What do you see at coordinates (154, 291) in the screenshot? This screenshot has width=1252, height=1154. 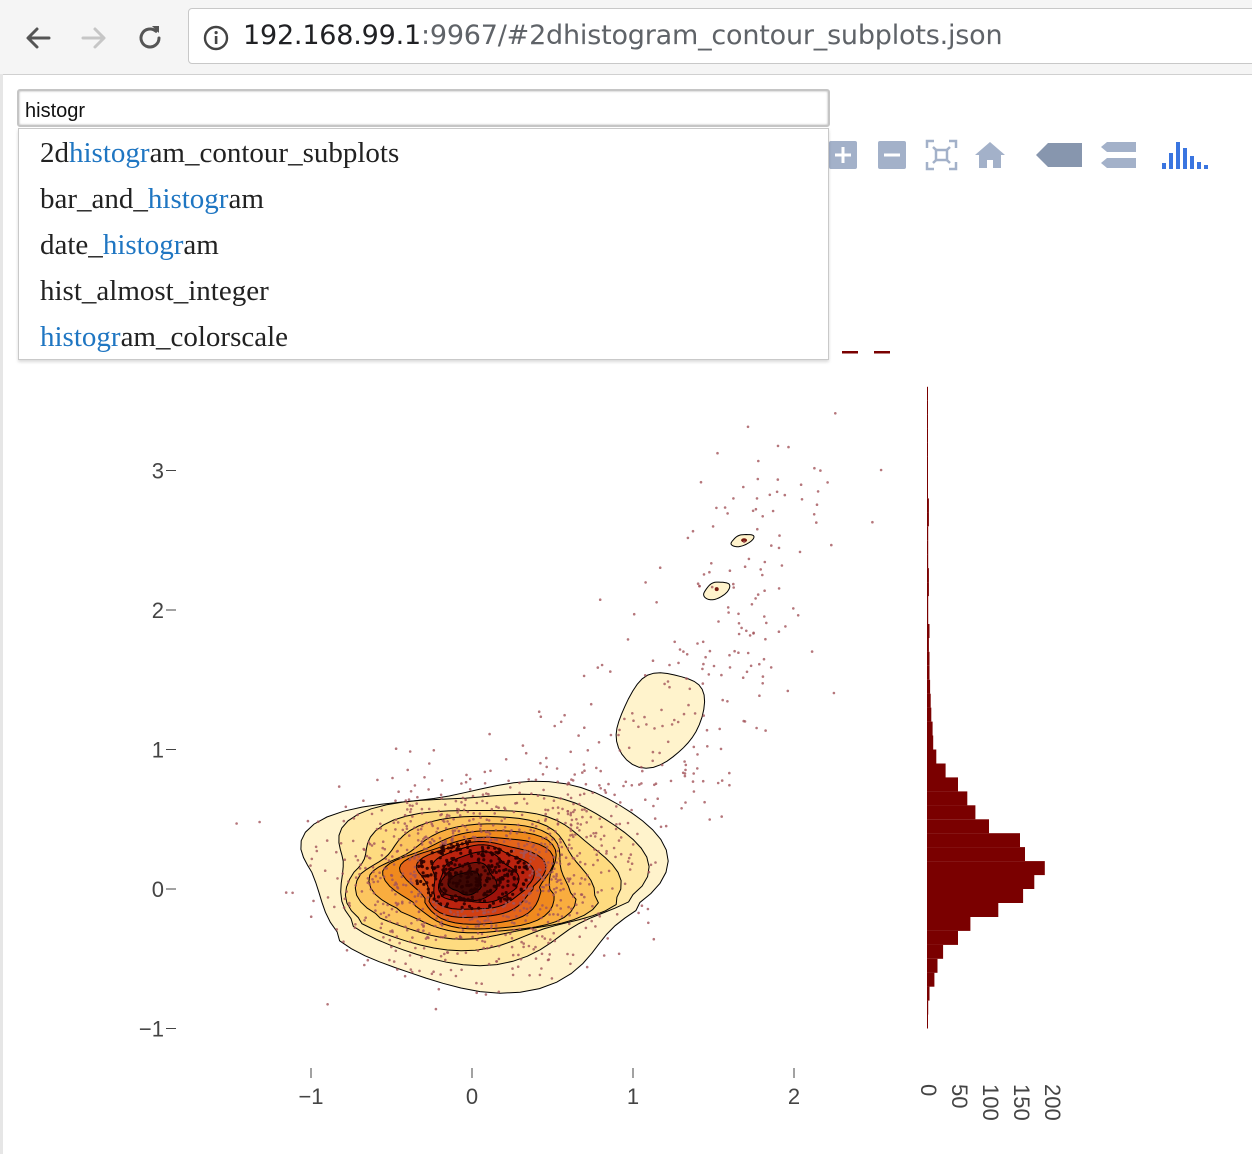 I see `autocomplete-item: hist_almost_integer` at bounding box center [154, 291].